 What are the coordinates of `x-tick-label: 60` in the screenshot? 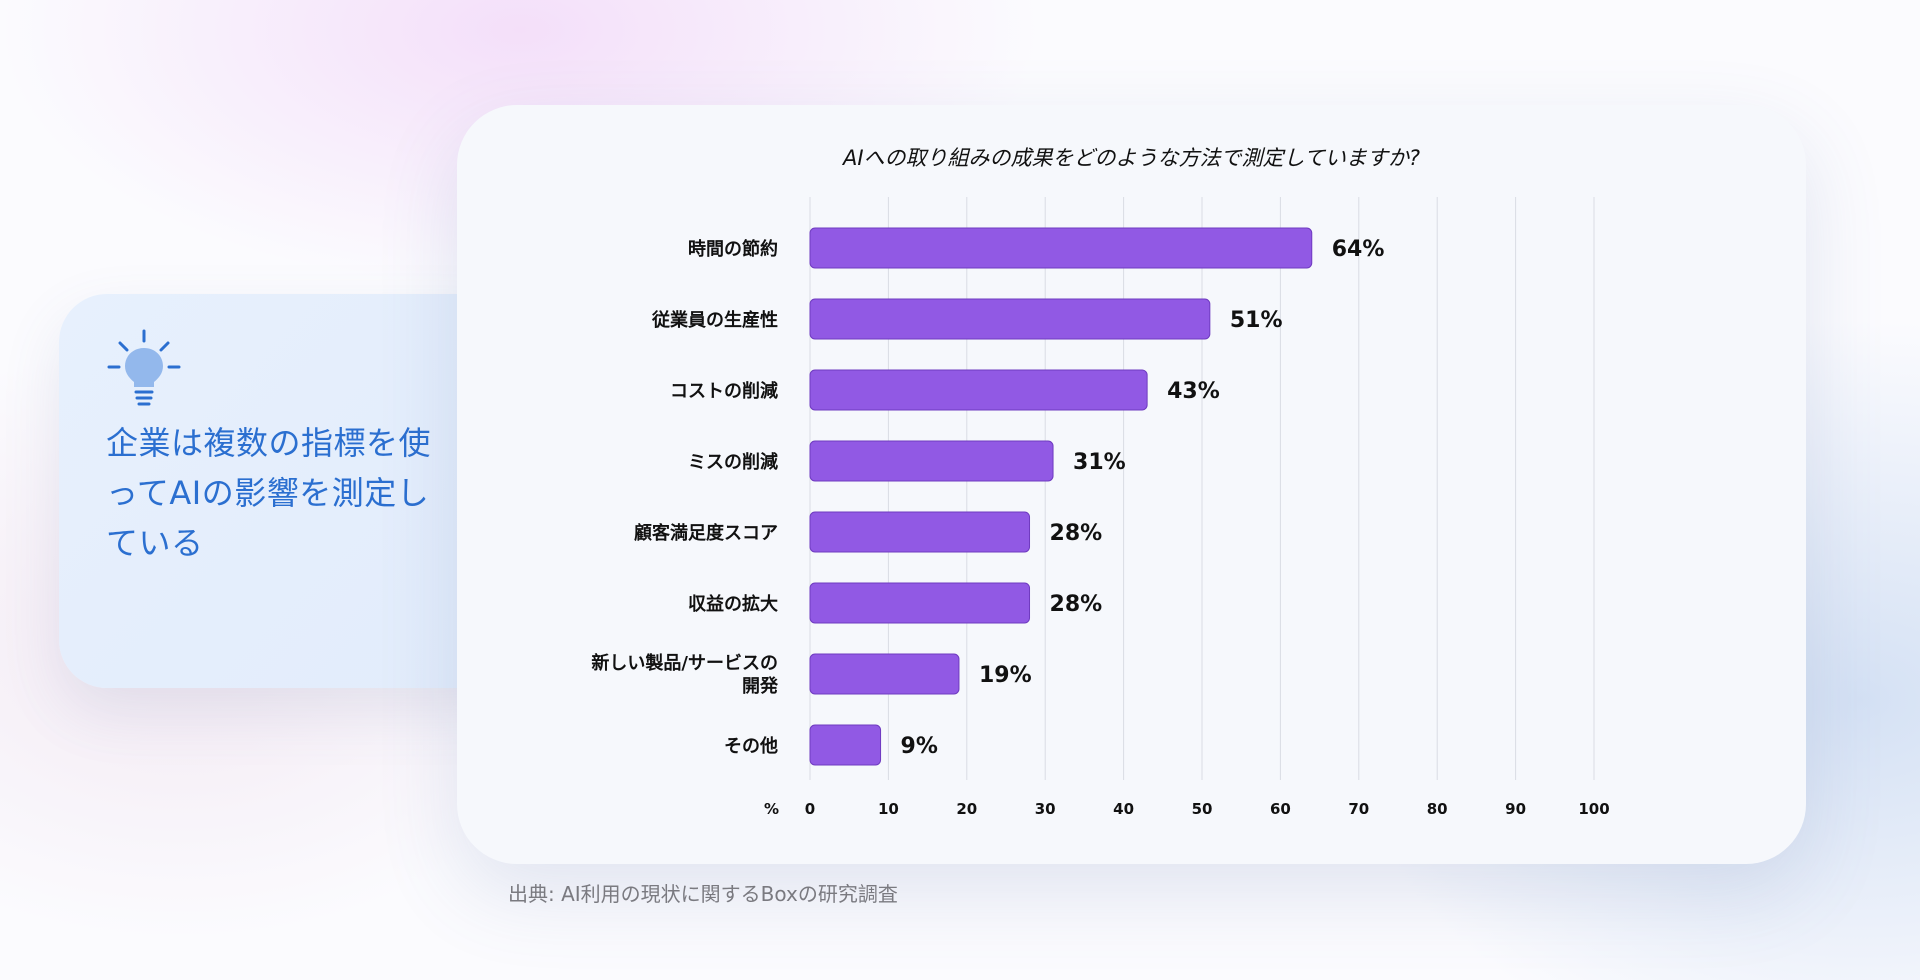 It's located at (1280, 809).